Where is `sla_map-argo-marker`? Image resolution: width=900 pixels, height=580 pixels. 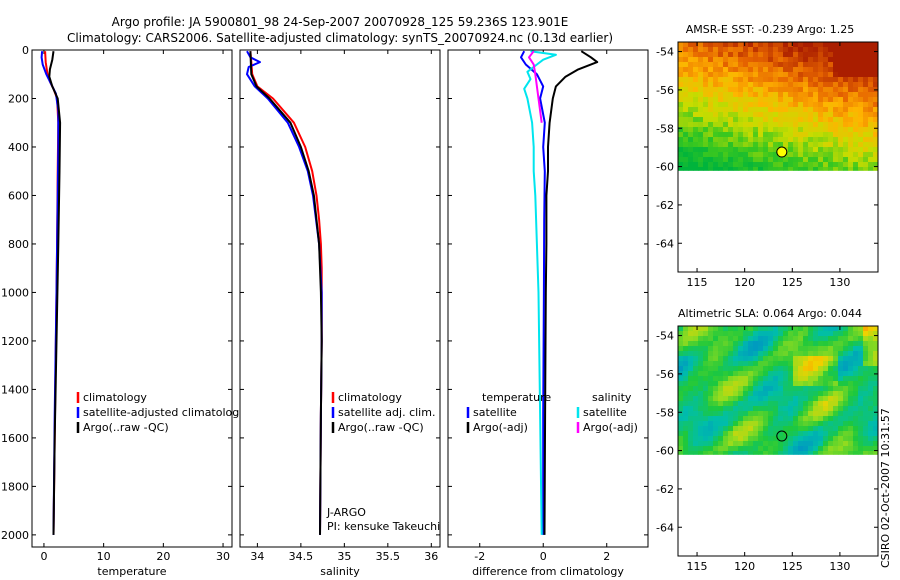
sla_map-argo-marker is located at coordinates (782, 436).